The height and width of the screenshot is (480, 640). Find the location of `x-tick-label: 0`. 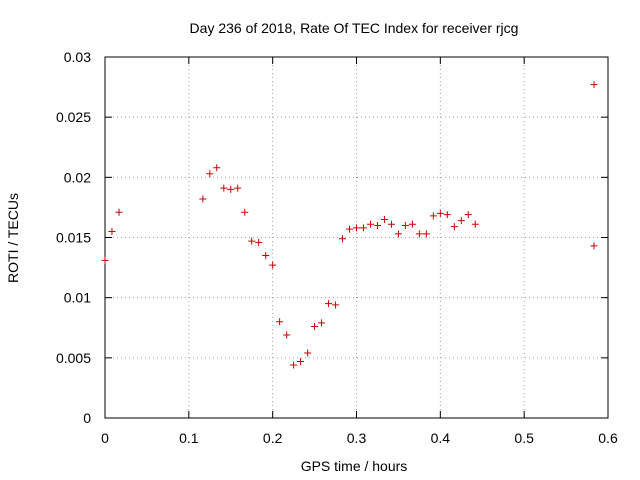

x-tick-label: 0 is located at coordinates (105, 438).